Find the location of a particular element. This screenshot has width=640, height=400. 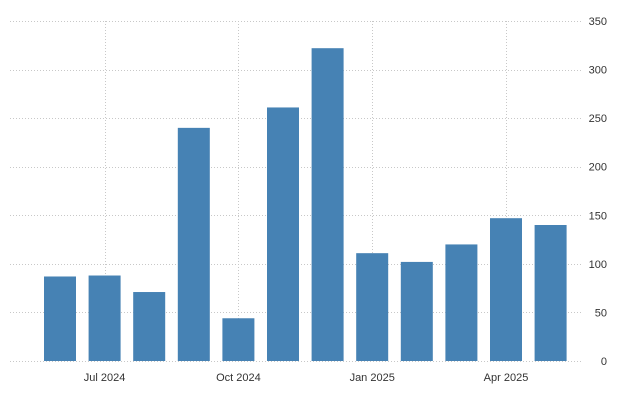

y-tick-label: 200 is located at coordinates (598, 168).